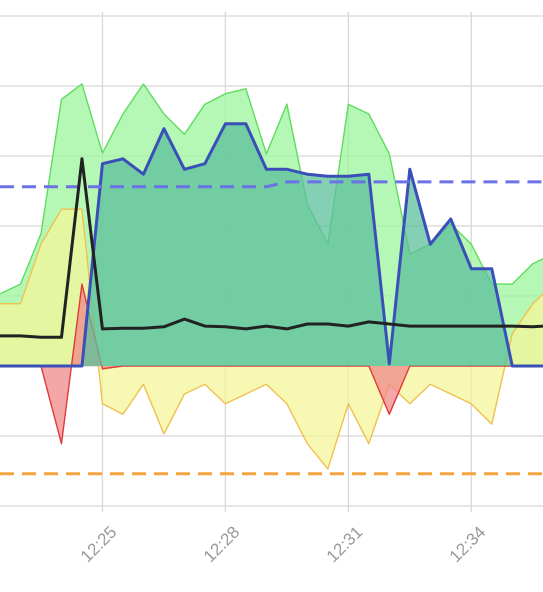 This screenshot has width=543, height=592. I want to click on x-tick-label: 12:25, so click(99, 545).